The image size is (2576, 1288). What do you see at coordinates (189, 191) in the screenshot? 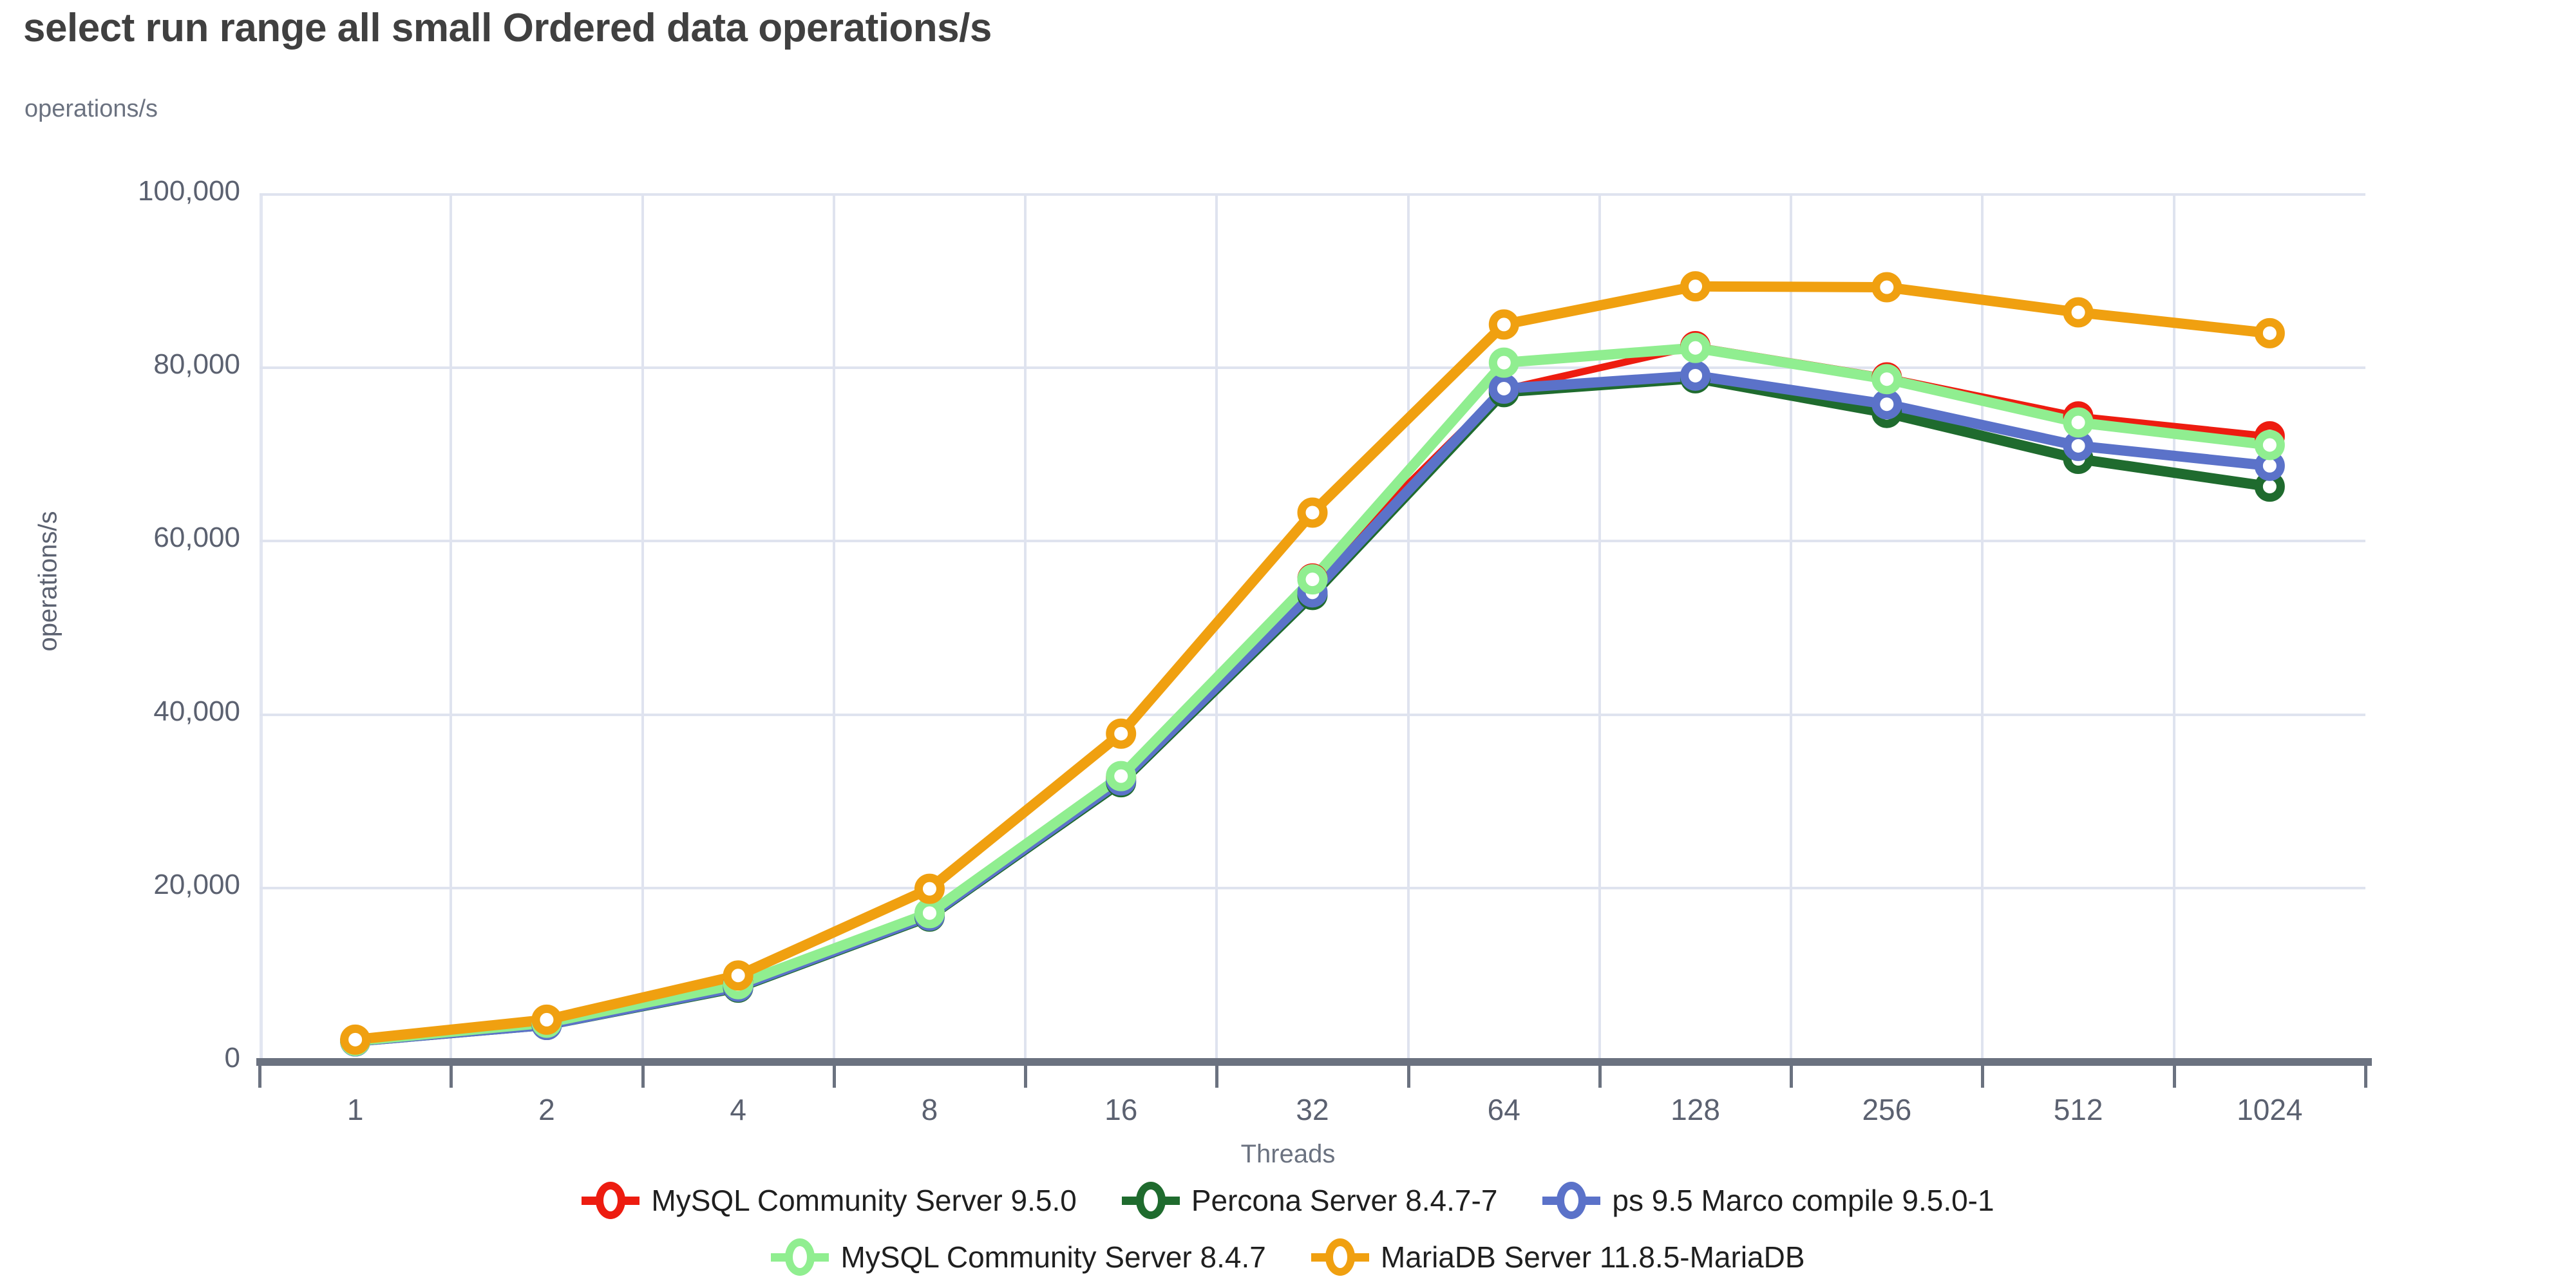
I see `y-axis-tick-label: 100,000` at bounding box center [189, 191].